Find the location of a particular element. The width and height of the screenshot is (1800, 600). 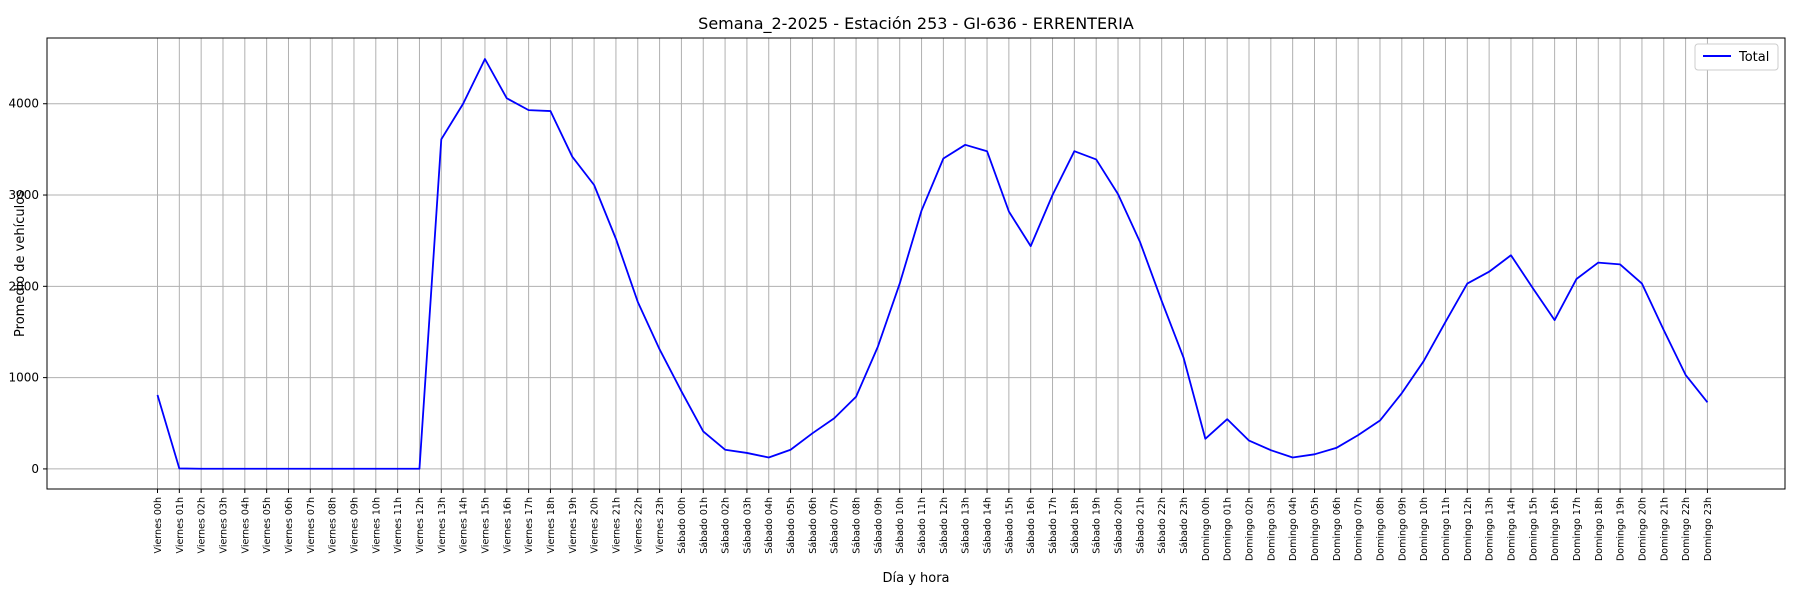

x-axis-label: Día y hora is located at coordinates (915, 578).